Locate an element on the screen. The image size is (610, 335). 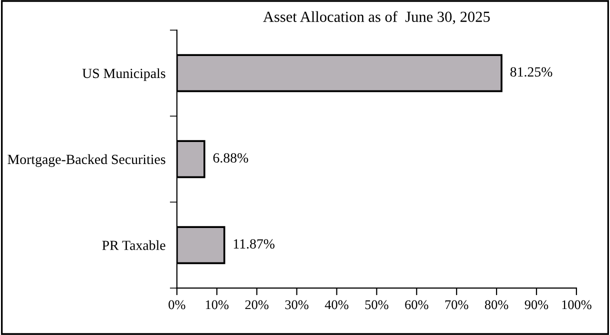
y-tick-label: PR Taxable is located at coordinates (134, 245).